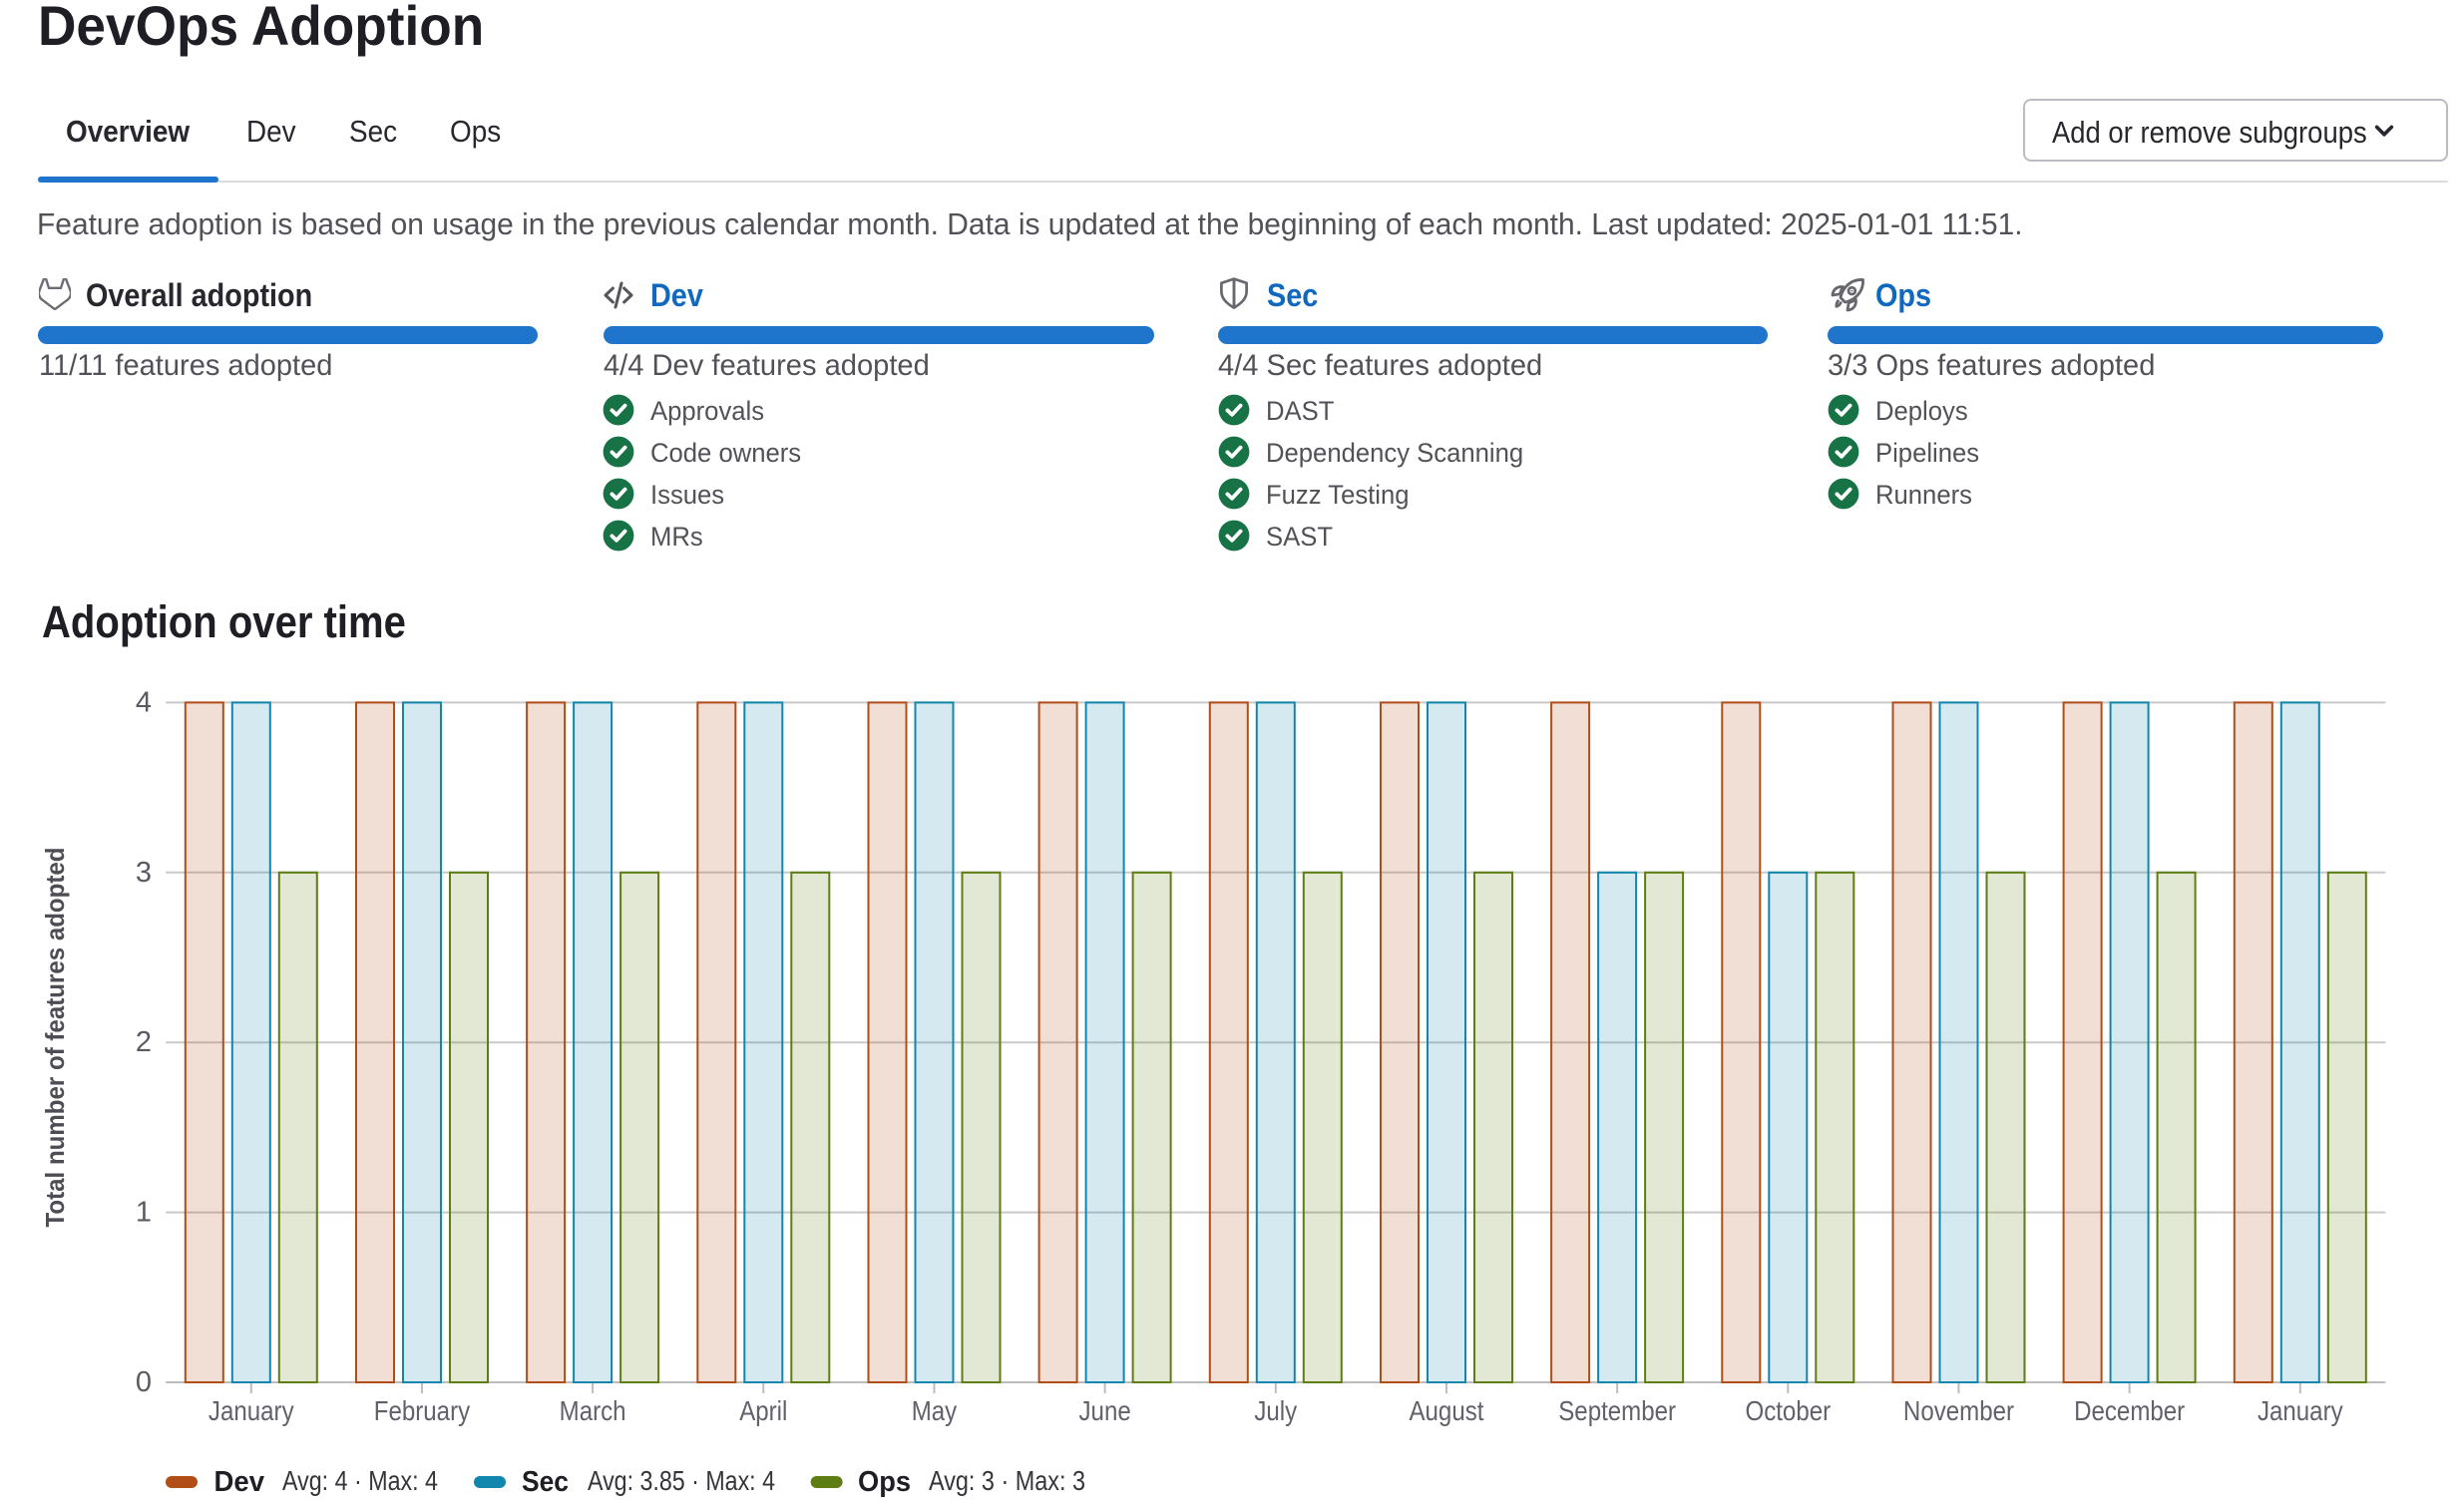 The width and height of the screenshot is (2464, 1506). Describe the element at coordinates (545, 1482) in the screenshot. I see `svg-text: Sec` at that location.